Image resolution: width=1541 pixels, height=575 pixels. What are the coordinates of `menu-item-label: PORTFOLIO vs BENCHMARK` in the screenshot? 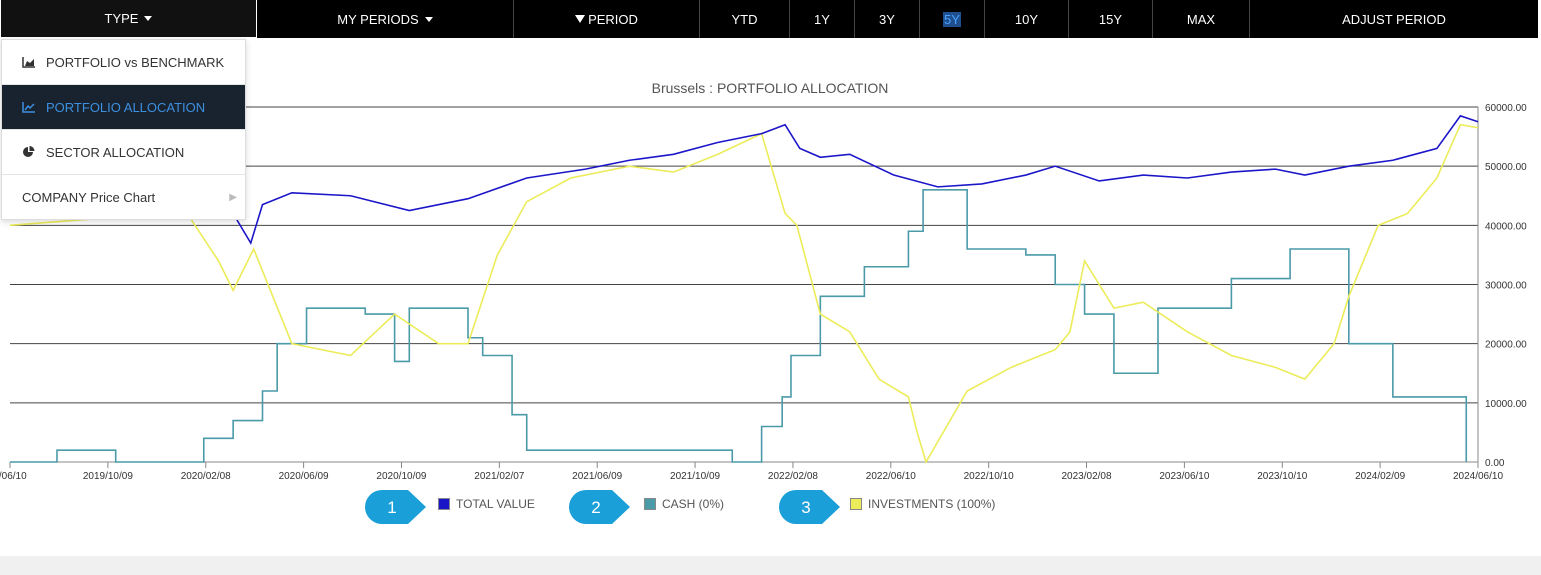 It's located at (135, 62).